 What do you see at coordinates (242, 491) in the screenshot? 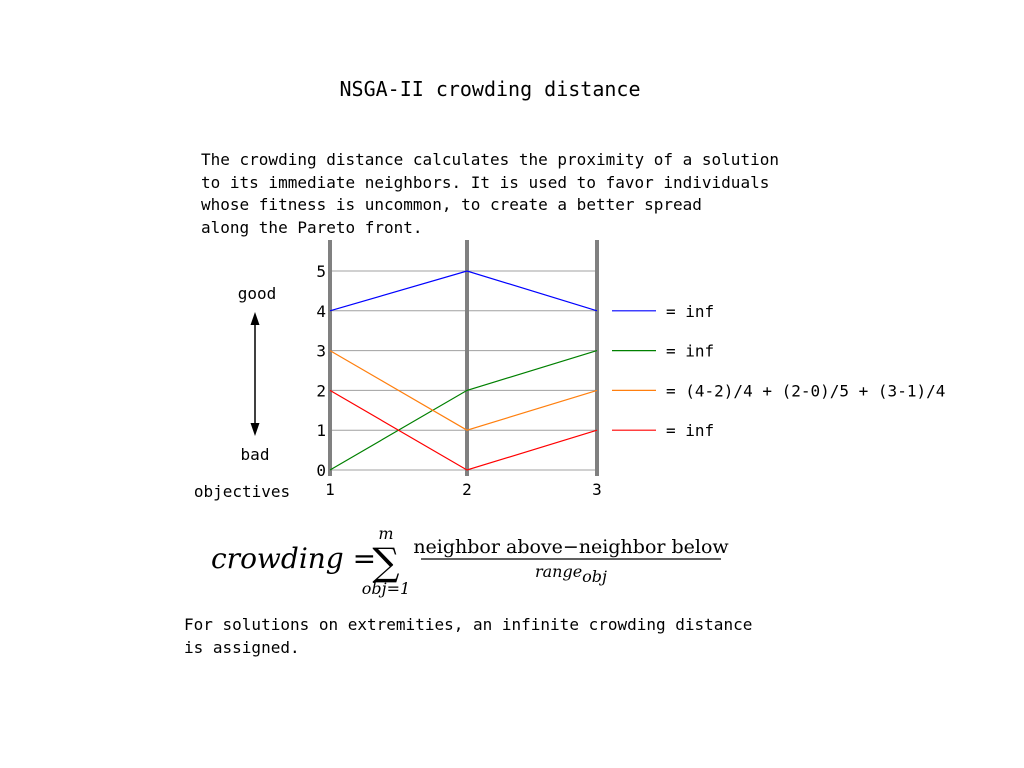
I see `objectives-axis-label: objectives` at bounding box center [242, 491].